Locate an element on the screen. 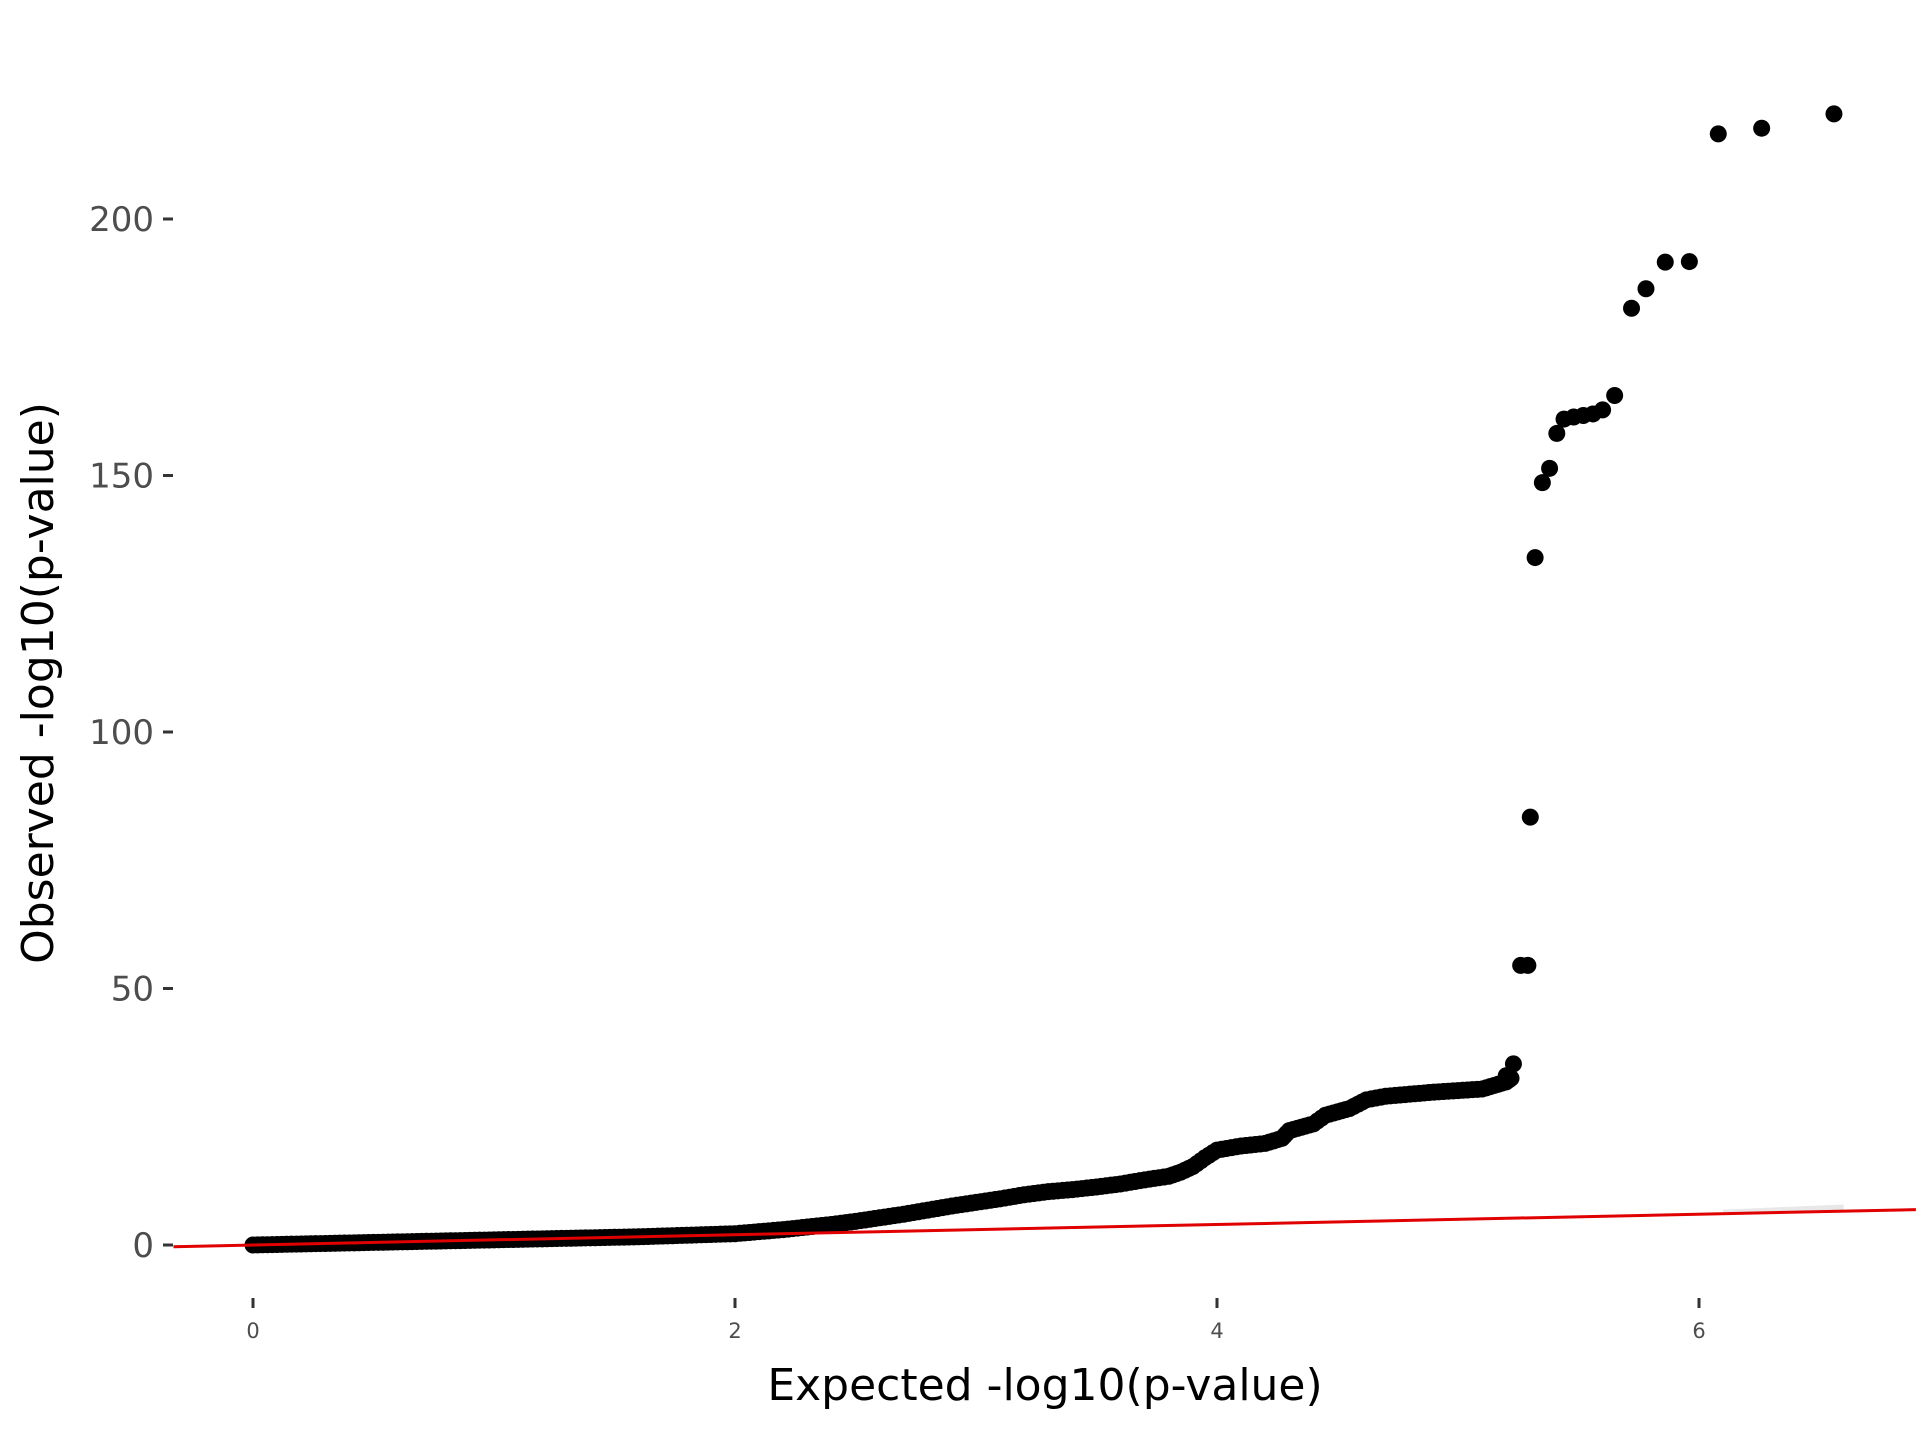 The width and height of the screenshot is (1920, 1440). y-axis: 0 50 100 150 200 is located at coordinates (131, 733).